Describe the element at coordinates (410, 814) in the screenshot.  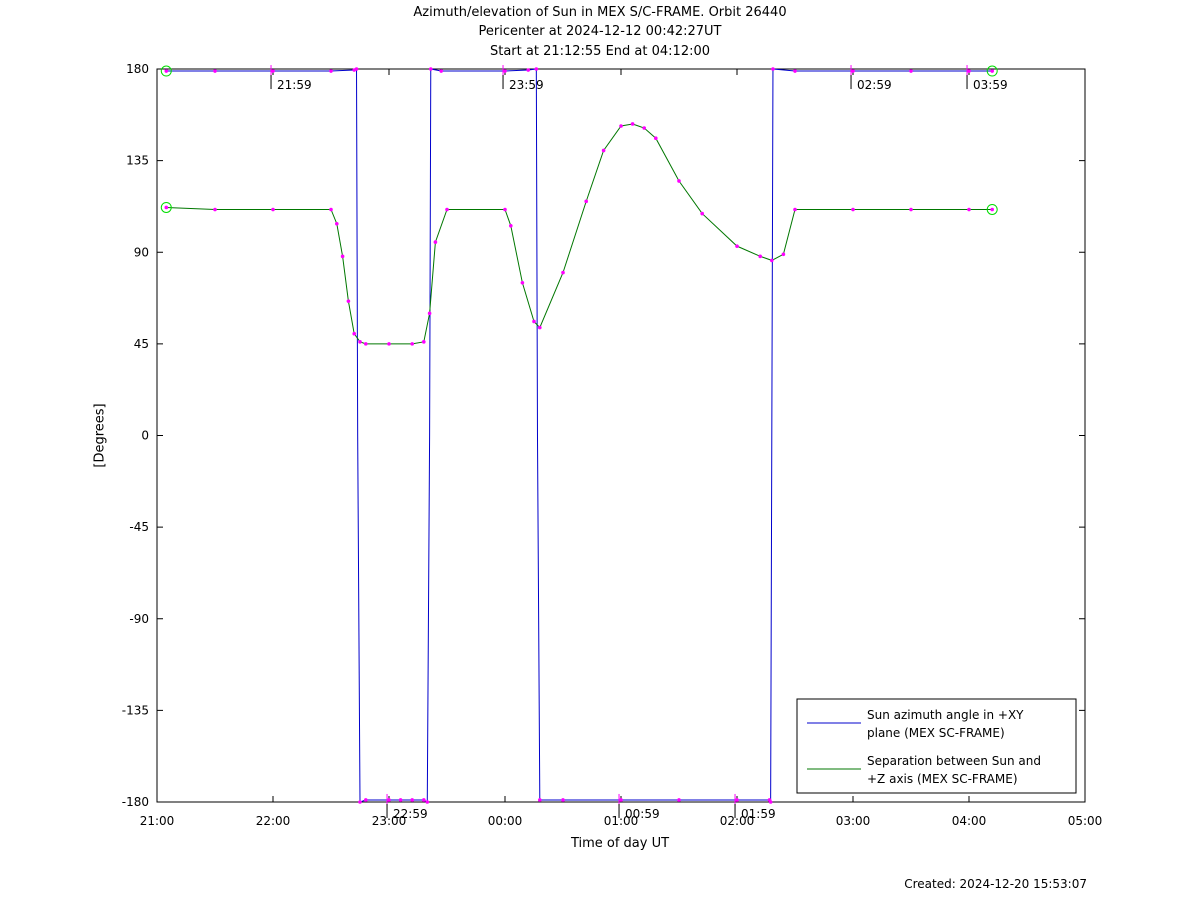
I see `hour-marker-label-1: 22:59` at that location.